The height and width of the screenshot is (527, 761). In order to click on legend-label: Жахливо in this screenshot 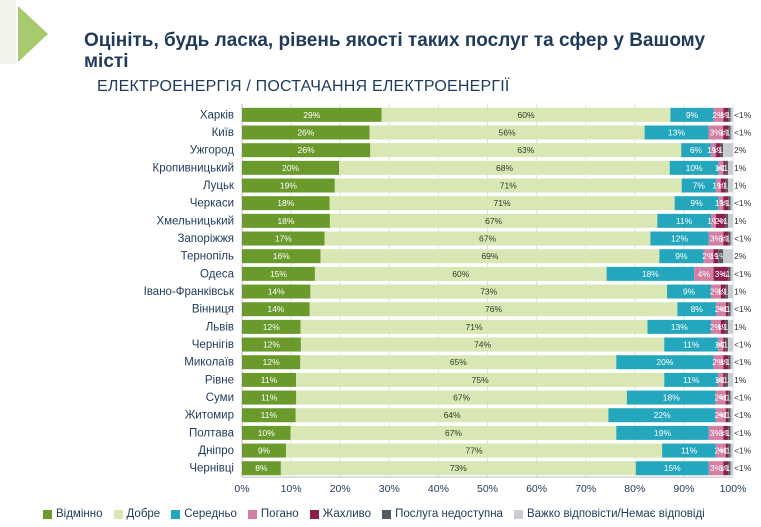, I will do `click(347, 514)`.